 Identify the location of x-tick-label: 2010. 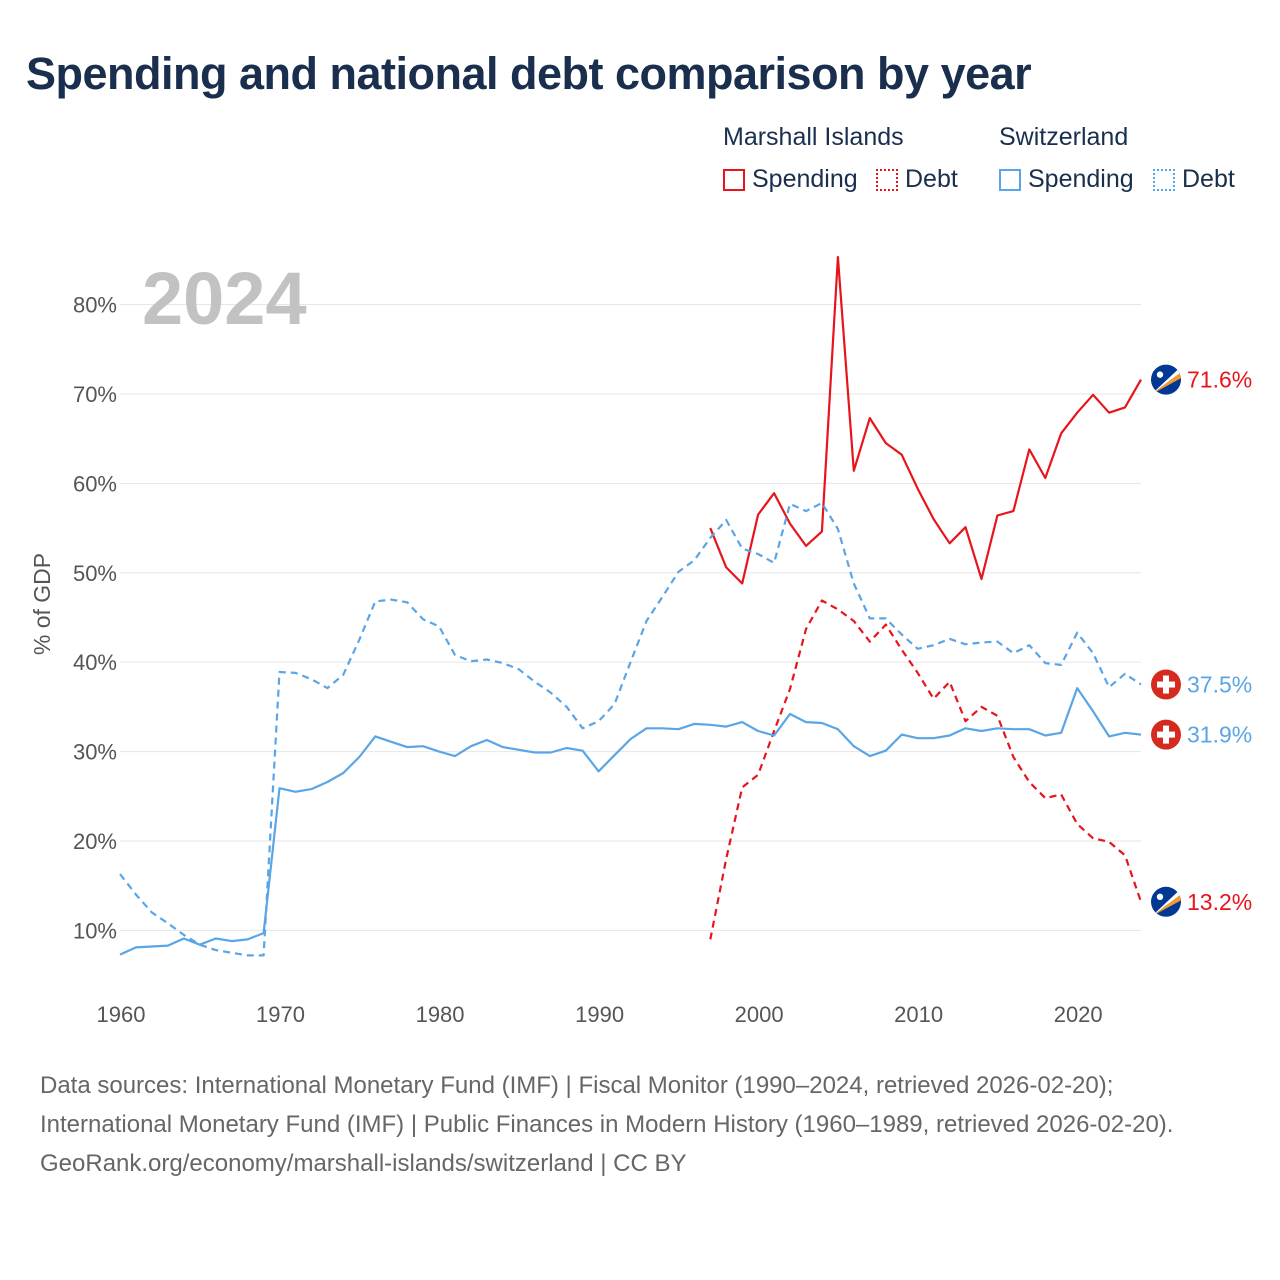
(918, 1014).